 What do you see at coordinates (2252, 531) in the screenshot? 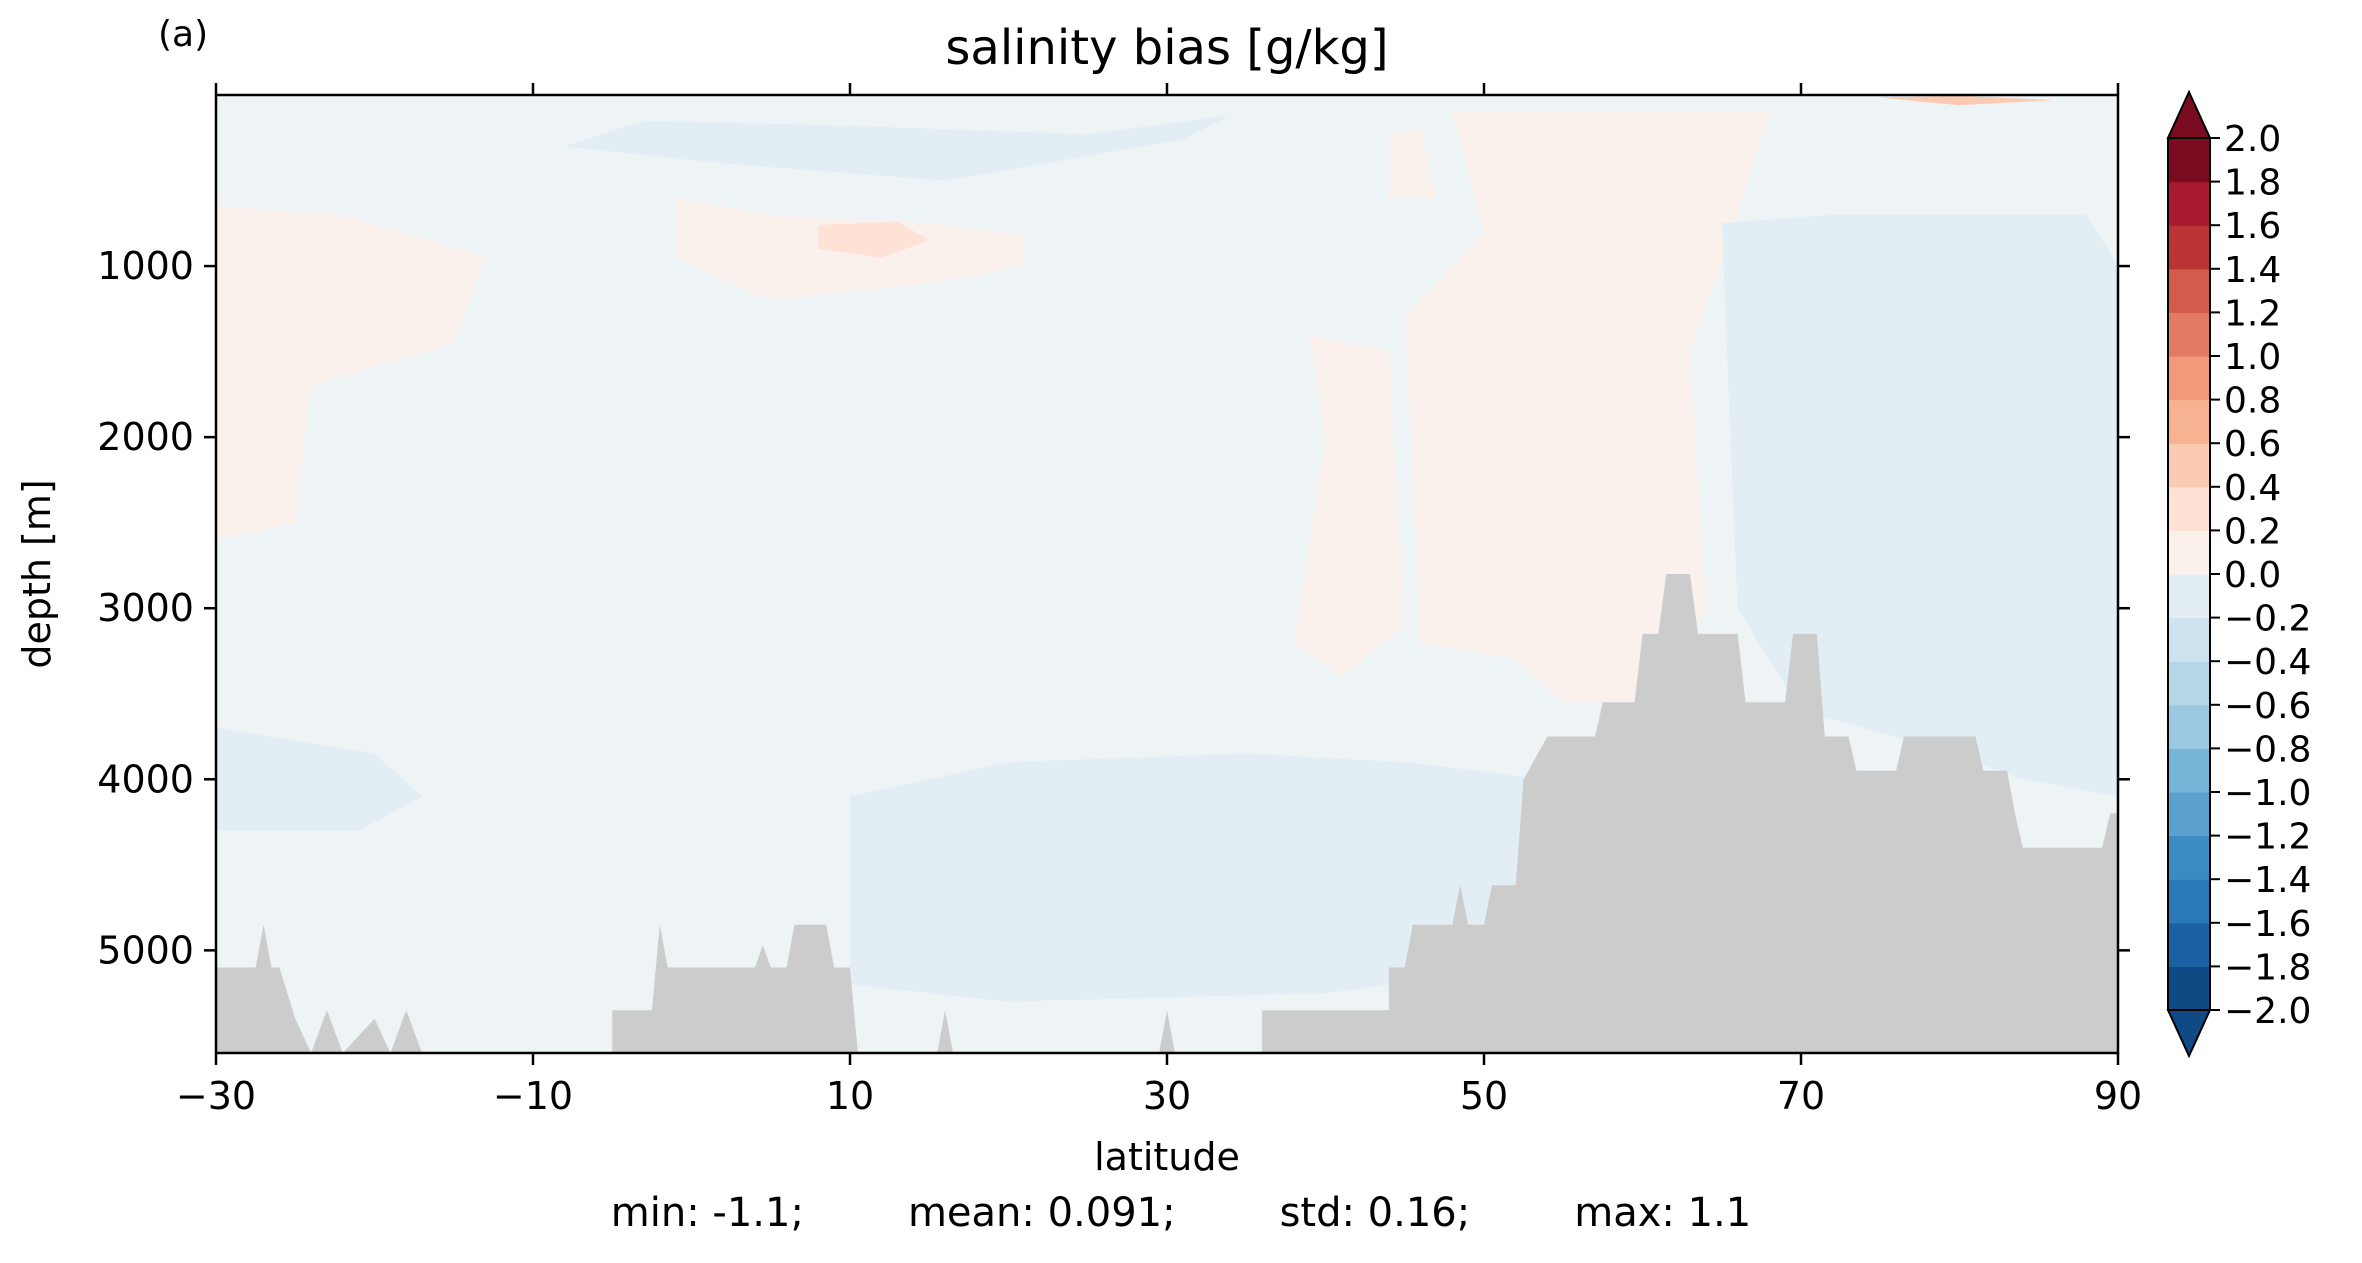
I see `colorbar-tick-label: 0.2` at bounding box center [2252, 531].